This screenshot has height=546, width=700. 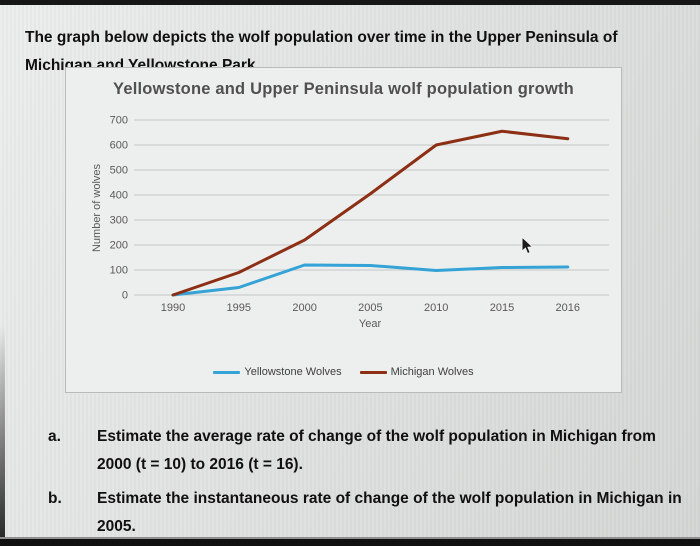 I want to click on svg-text: 2015, so click(x=502, y=308).